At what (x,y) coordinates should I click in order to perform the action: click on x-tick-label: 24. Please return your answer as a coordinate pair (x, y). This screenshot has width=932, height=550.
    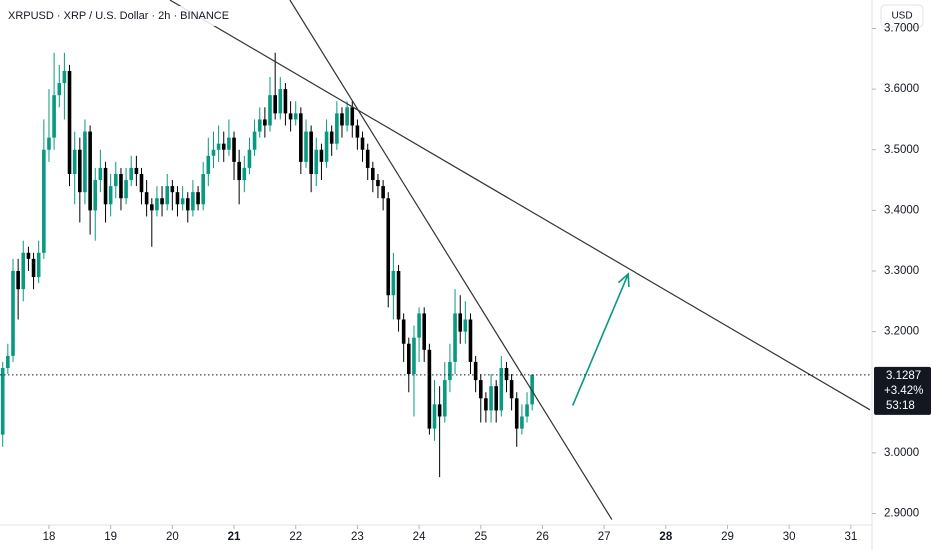
    Looking at the image, I should click on (419, 537).